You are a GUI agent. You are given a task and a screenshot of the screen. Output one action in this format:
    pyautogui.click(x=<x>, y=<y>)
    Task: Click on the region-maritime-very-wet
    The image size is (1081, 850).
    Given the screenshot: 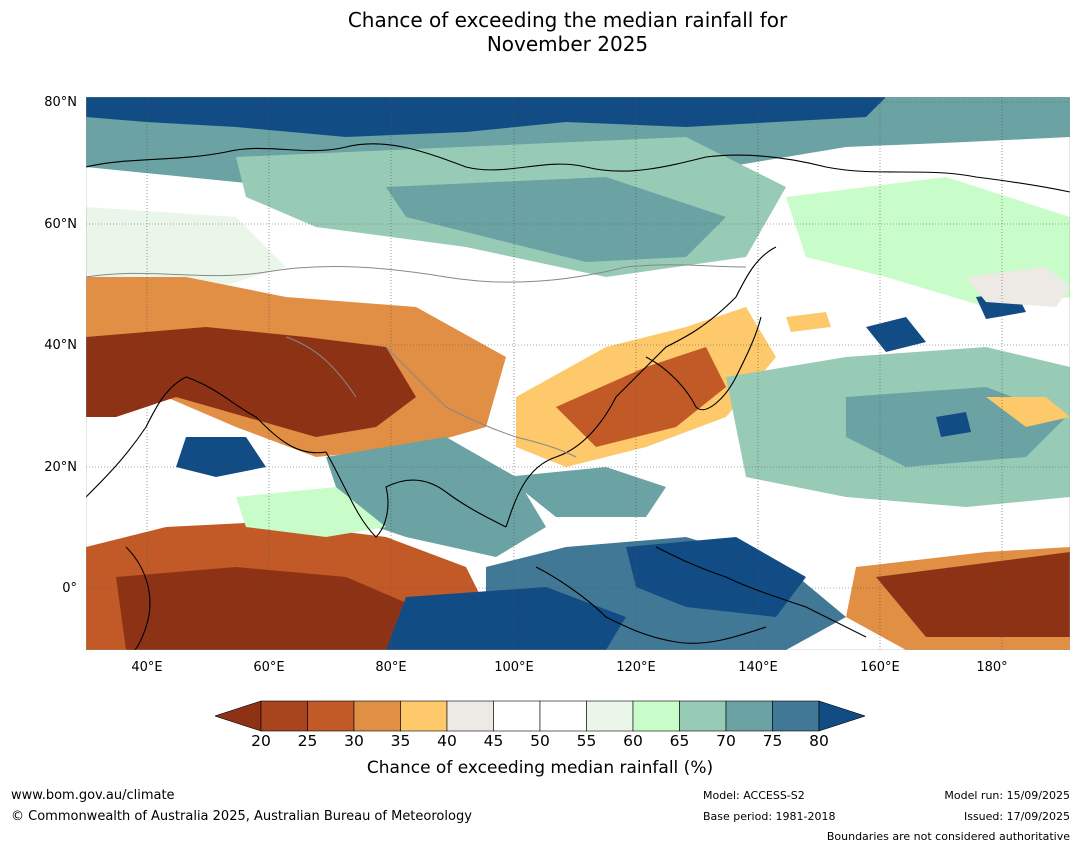 What is the action you would take?
    pyautogui.click(x=506, y=618)
    